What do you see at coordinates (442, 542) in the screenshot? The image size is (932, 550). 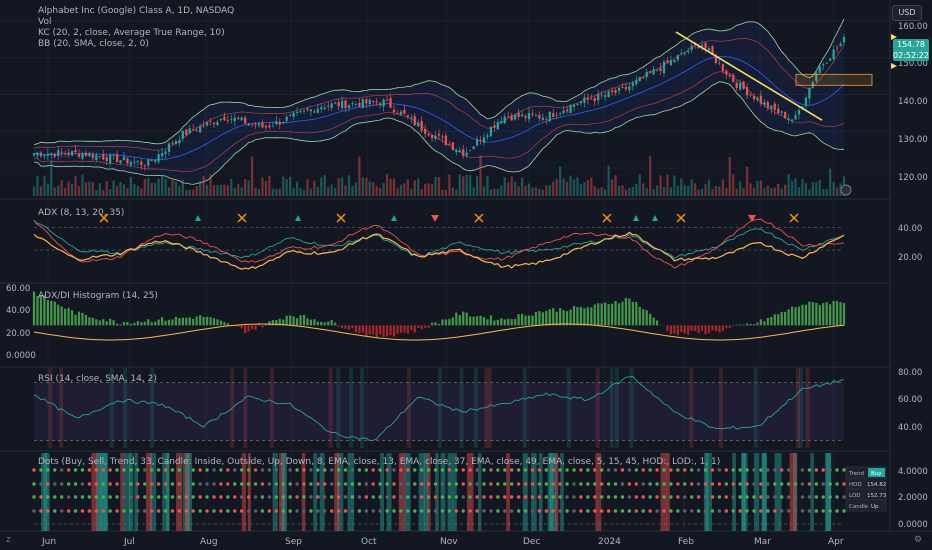 I see `time-axis: Jun Jul Aug Sep Oct Nov Dec 2024 Feb Mar Apr` at bounding box center [442, 542].